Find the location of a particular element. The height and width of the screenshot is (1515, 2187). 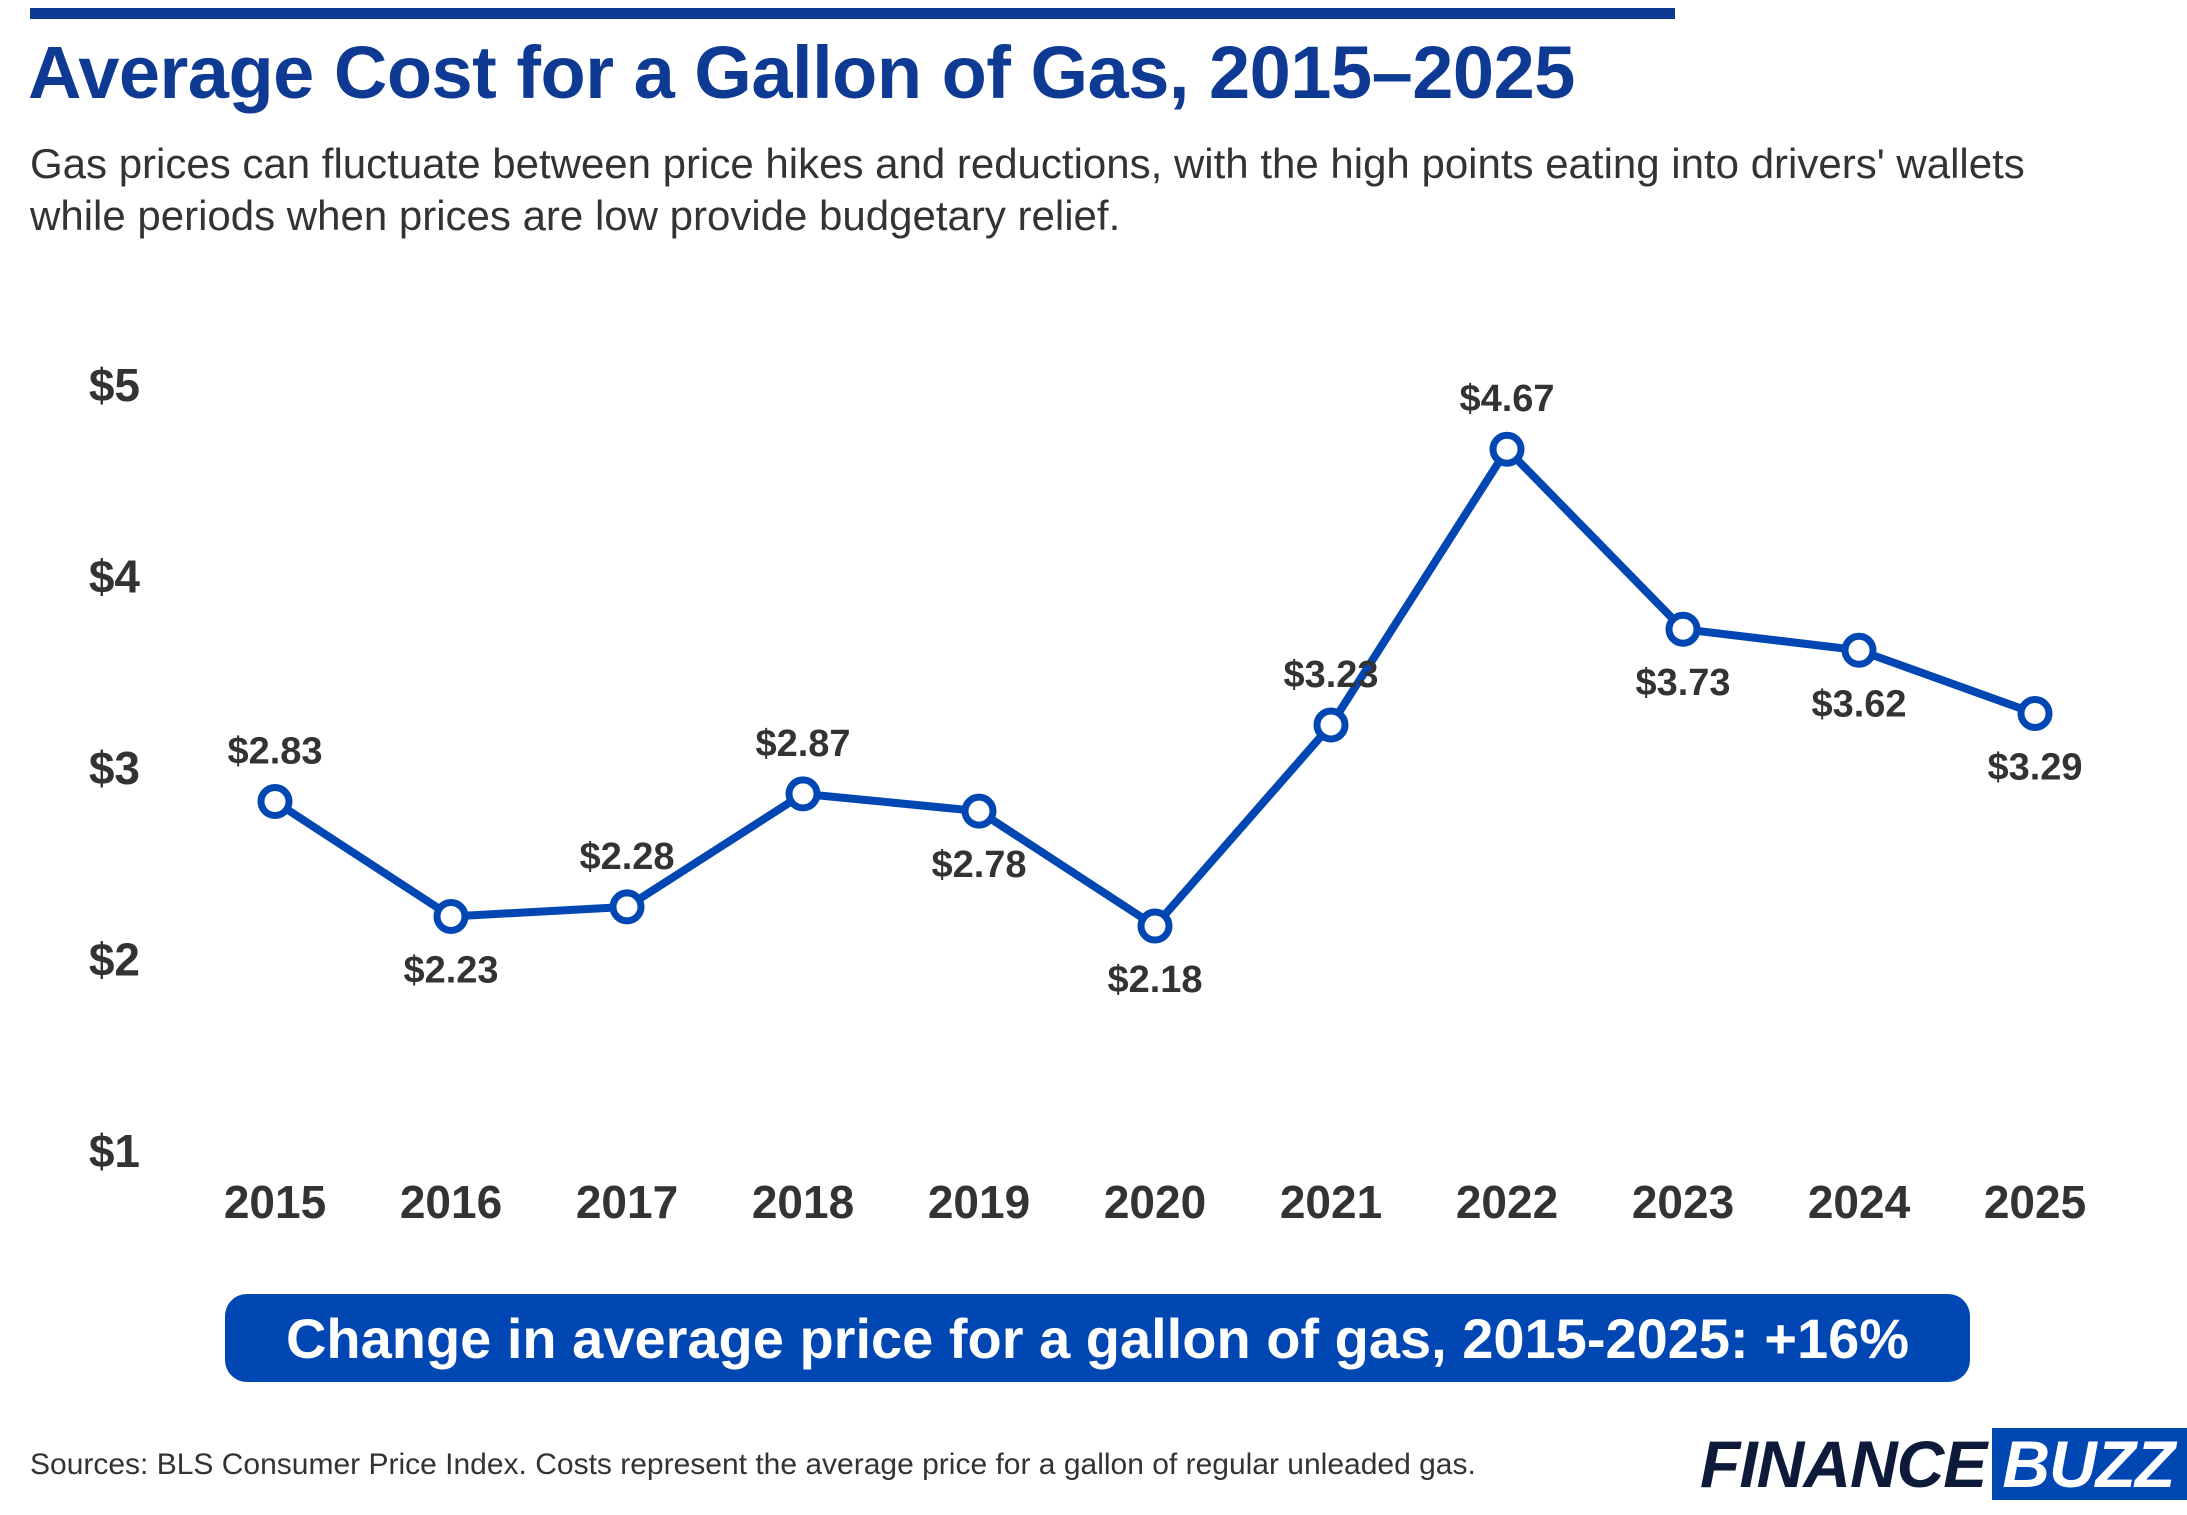

x-tick-label: 2020 is located at coordinates (1155, 1202).